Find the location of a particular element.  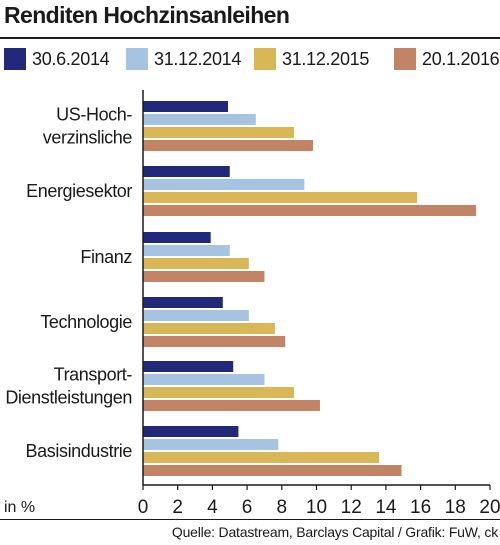

x-tick-label: 12 is located at coordinates (351, 507).